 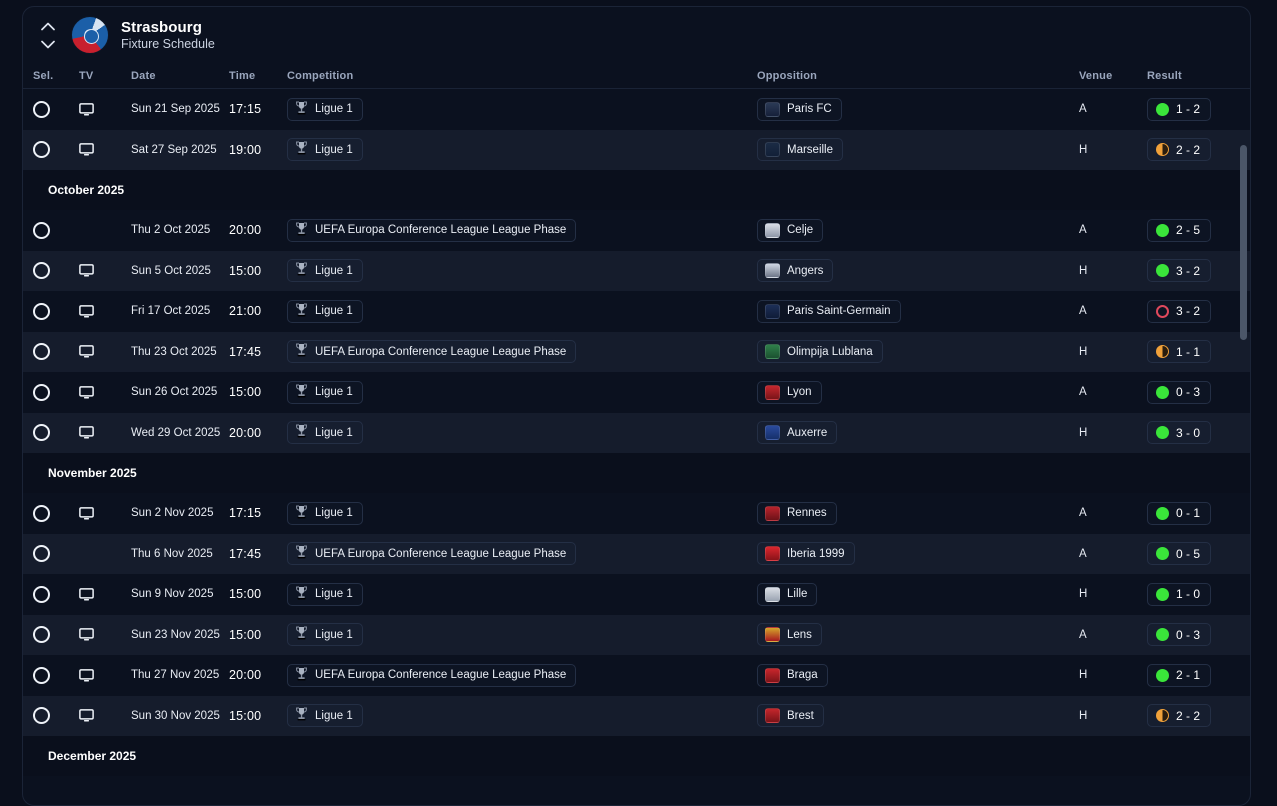 I want to click on opposition-cell: Marseille, so click(x=918, y=150).